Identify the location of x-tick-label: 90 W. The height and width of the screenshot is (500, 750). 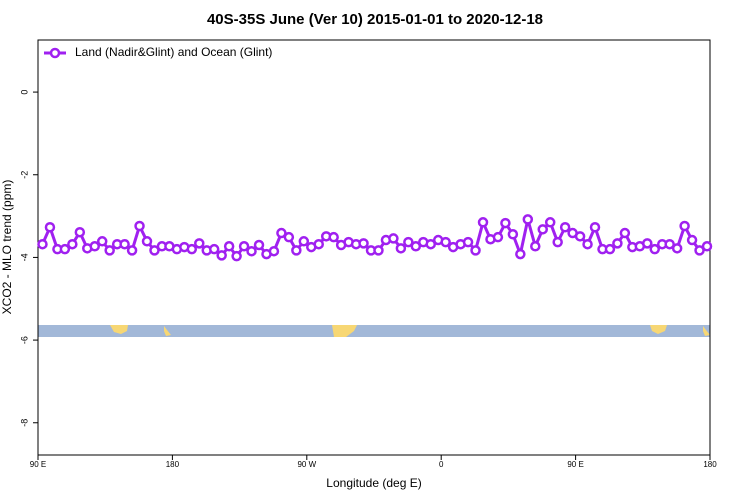
(306, 464).